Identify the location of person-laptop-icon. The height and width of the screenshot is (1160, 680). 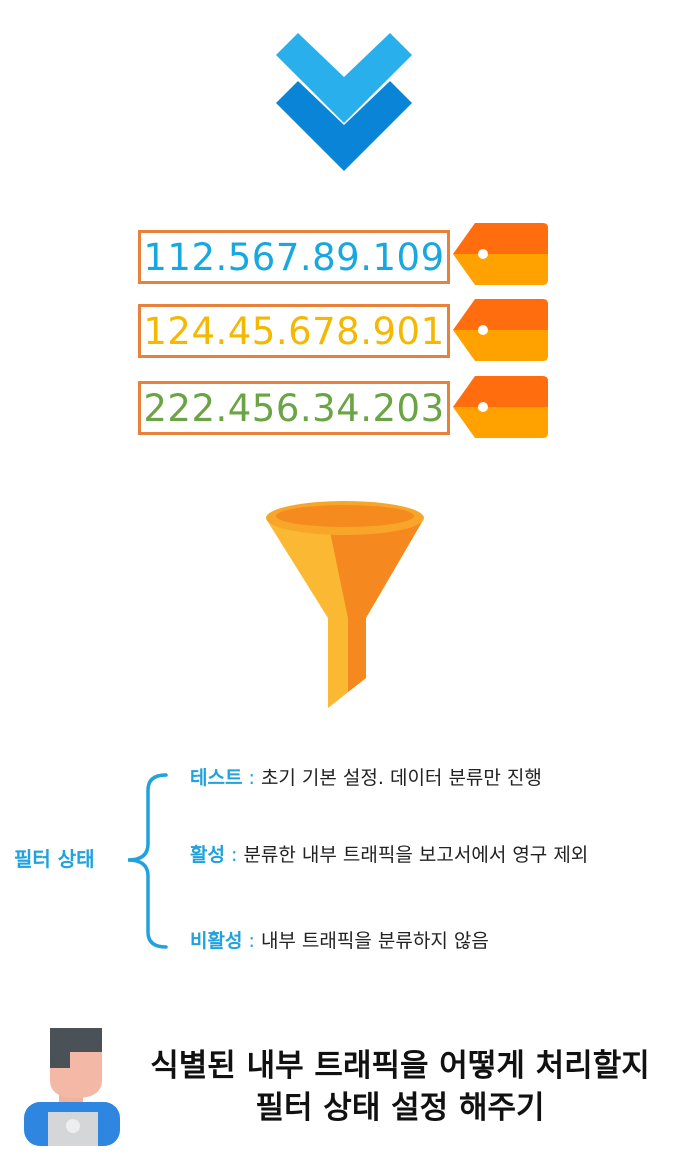
(72, 1087).